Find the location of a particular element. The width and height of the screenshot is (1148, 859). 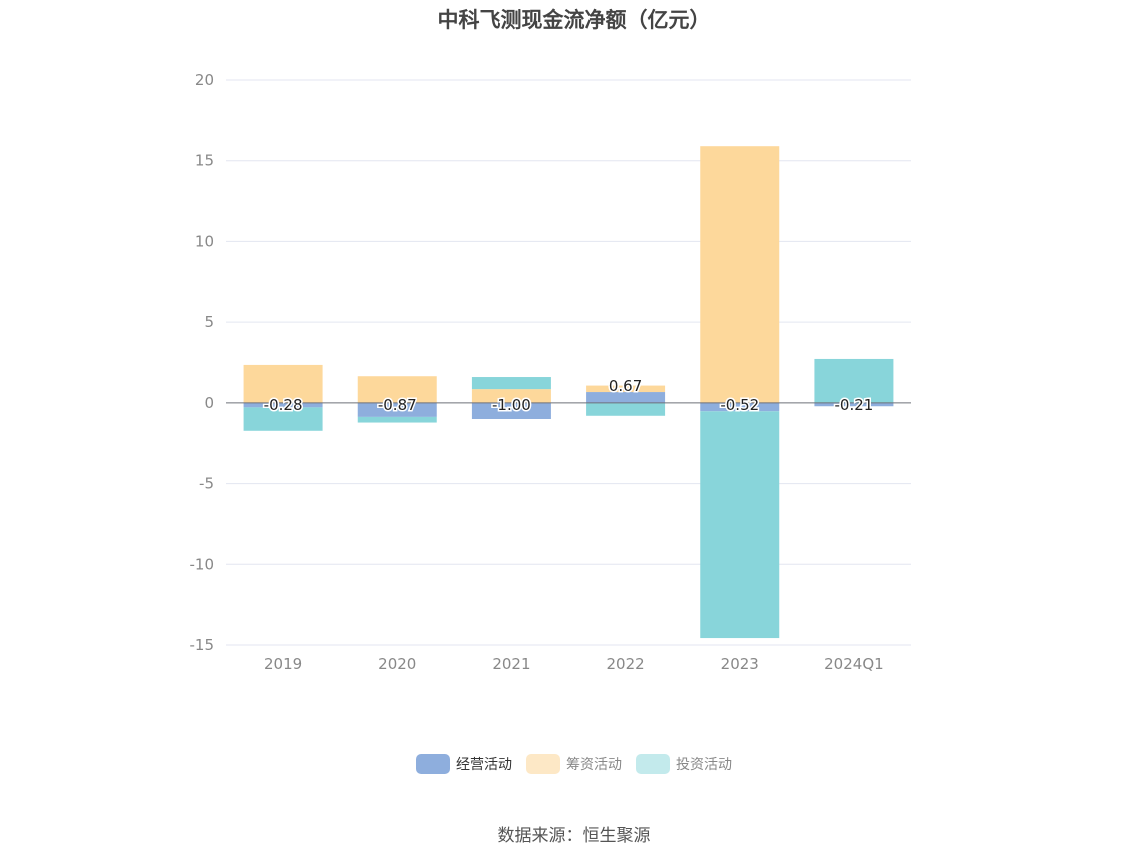

x-tick-label: 2021 is located at coordinates (511, 664).